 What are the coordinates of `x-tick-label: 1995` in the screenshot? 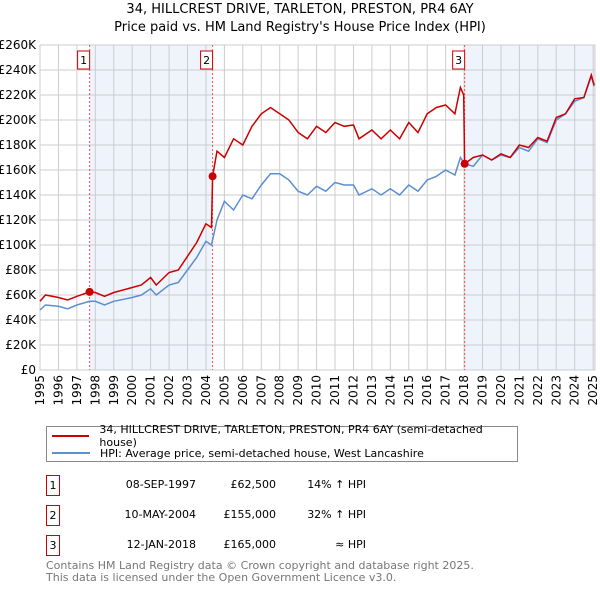 It's located at (40, 390).